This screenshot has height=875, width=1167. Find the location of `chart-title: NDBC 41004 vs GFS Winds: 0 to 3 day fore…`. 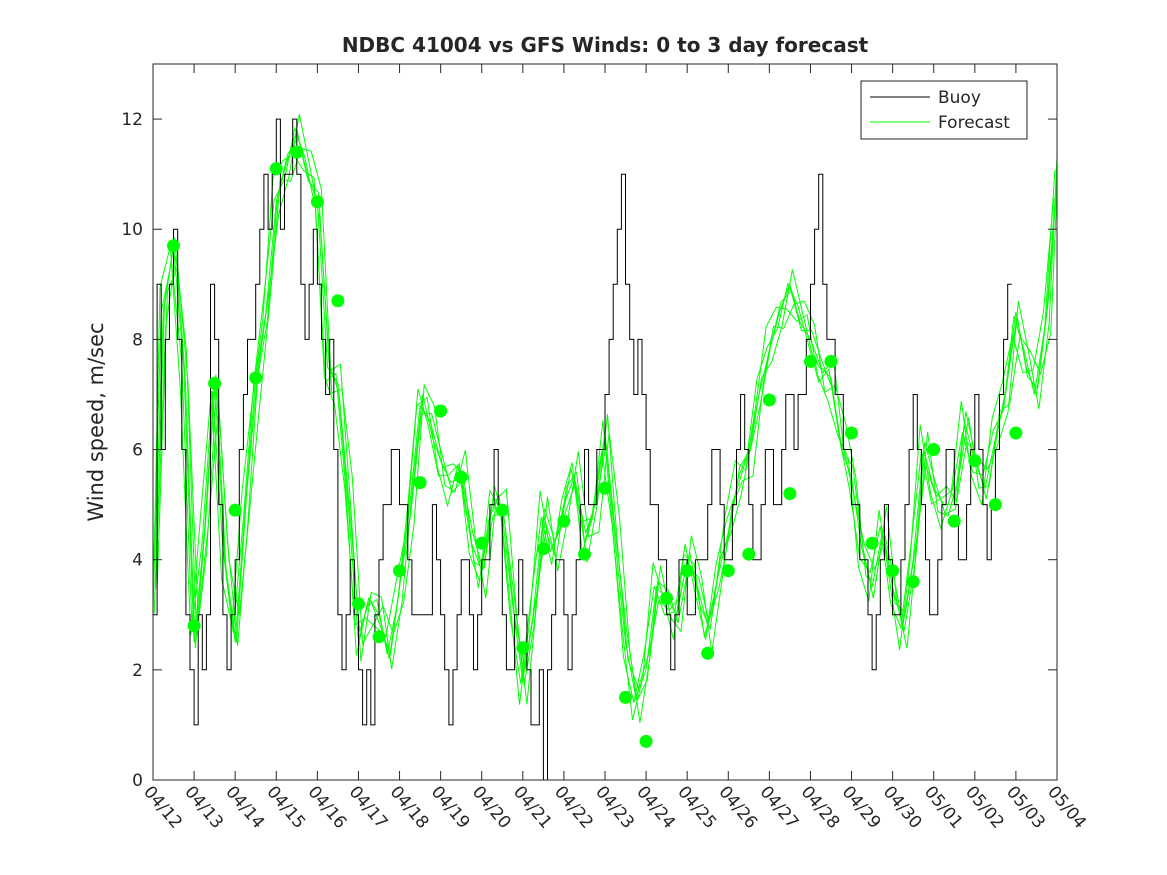

chart-title: NDBC 41004 vs GFS Winds: 0 to 3 day fore… is located at coordinates (605, 45).